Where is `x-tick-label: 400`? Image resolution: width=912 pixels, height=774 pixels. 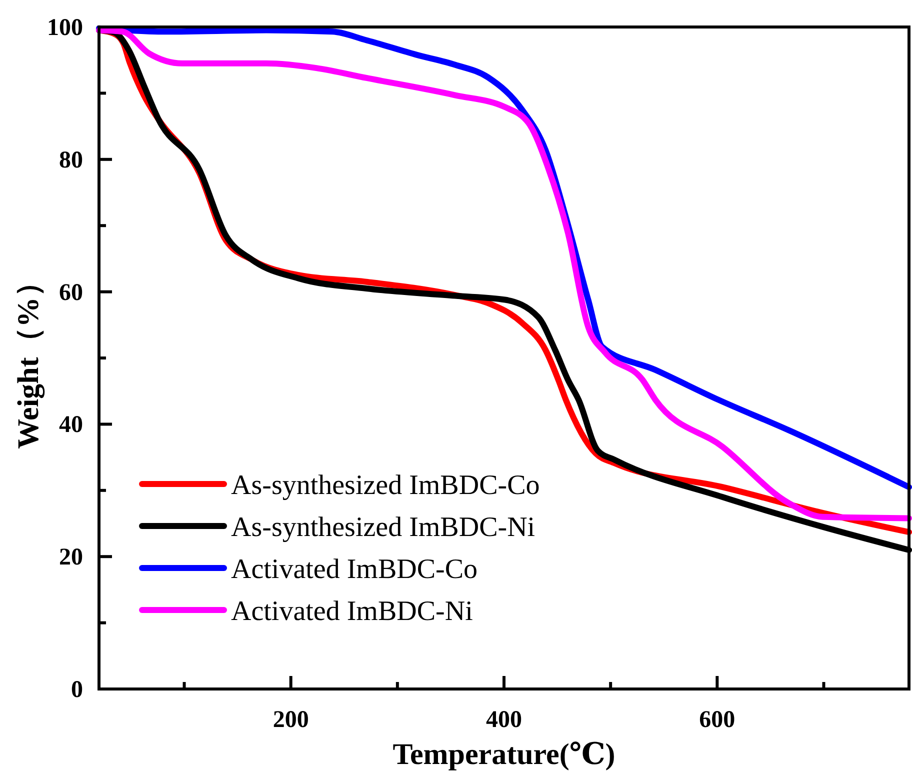 x-tick-label: 400 is located at coordinates (504, 720).